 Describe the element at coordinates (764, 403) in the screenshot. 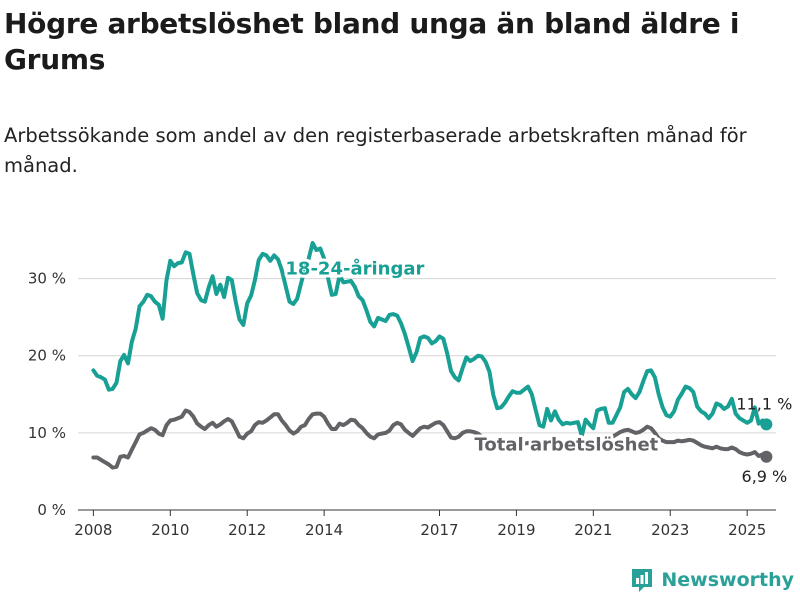

I see `end-value-label-0: 11,1 %` at that location.